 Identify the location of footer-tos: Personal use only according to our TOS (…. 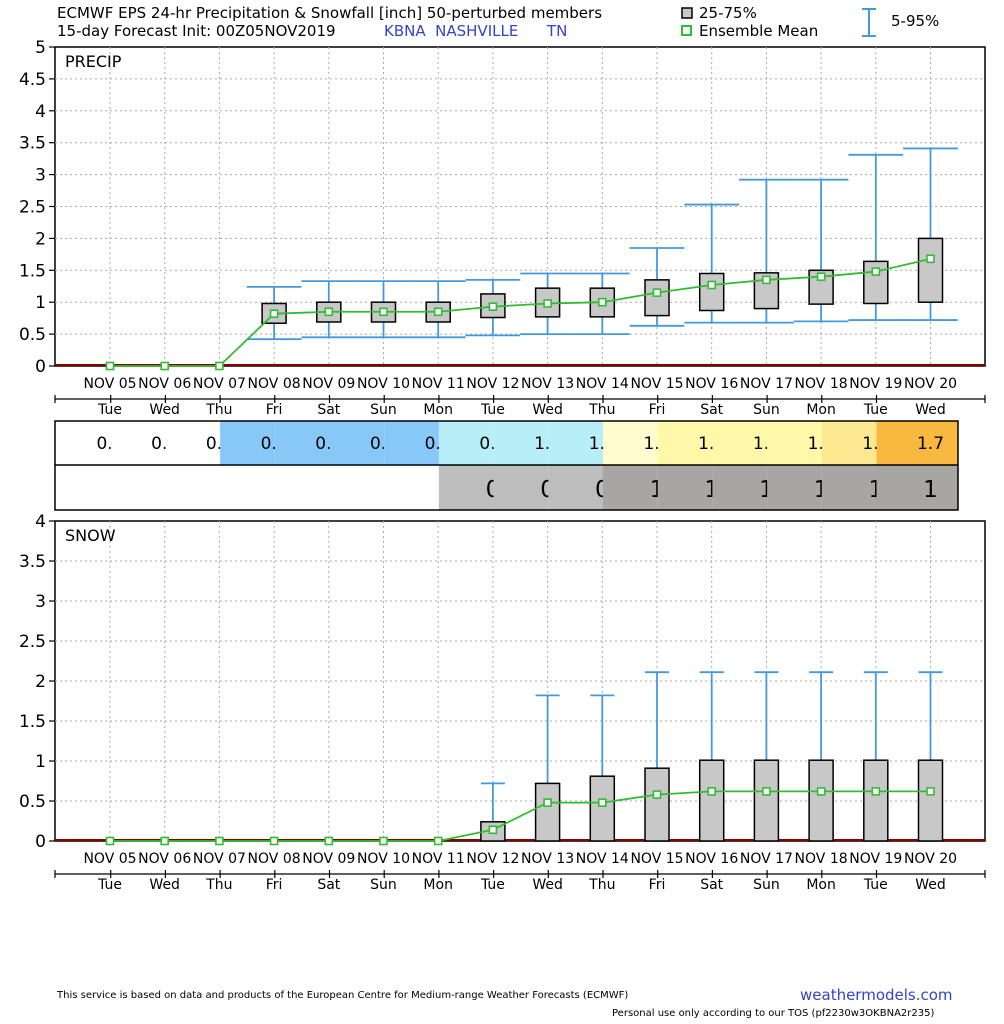
(773, 1013).